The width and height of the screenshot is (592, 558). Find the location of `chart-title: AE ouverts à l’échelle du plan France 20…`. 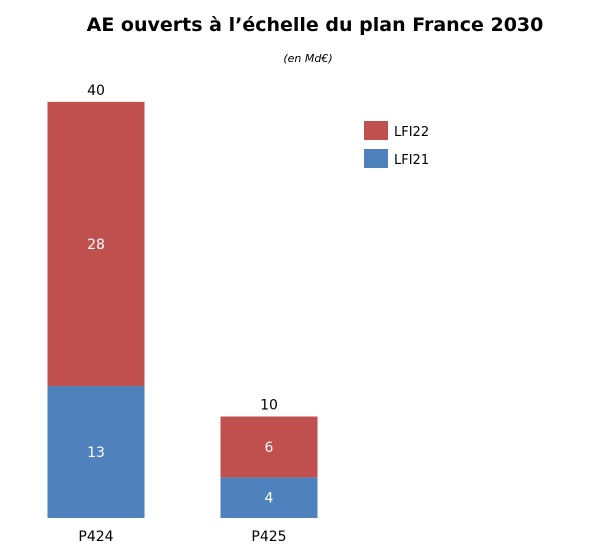

chart-title: AE ouverts à l’échelle du plan France 20… is located at coordinates (315, 25).